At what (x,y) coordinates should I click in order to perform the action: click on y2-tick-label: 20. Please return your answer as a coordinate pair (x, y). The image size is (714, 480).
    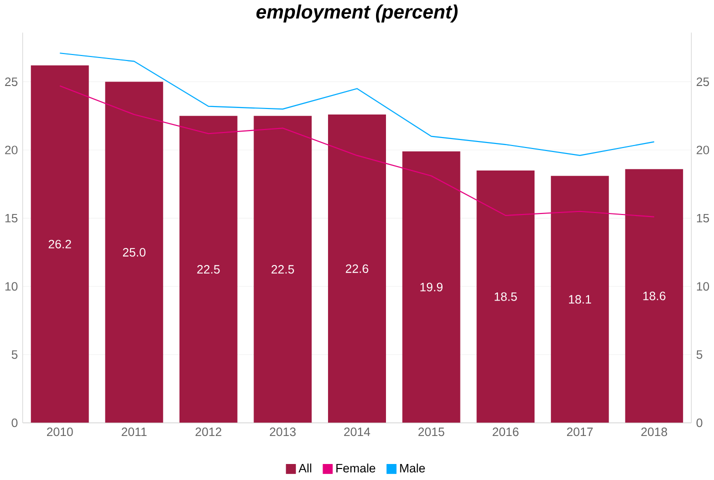
    Looking at the image, I should click on (703, 150).